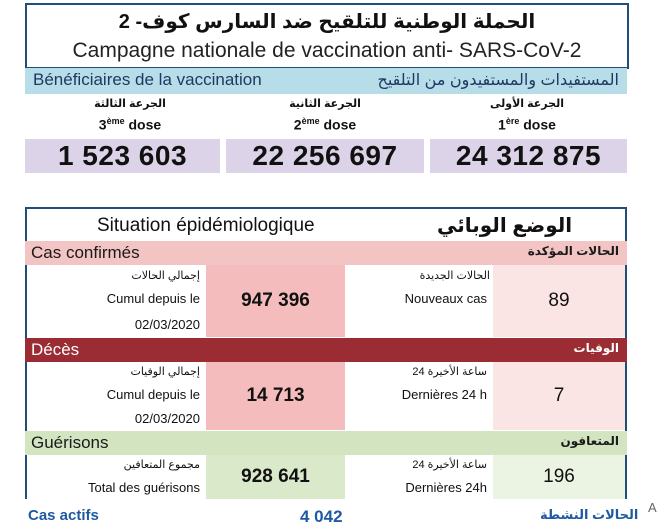 Image resolution: width=657 pixels, height=528 pixels. Describe the element at coordinates (596, 348) in the screenshot. I see `deaths-label-arabic: الوفيات` at that location.